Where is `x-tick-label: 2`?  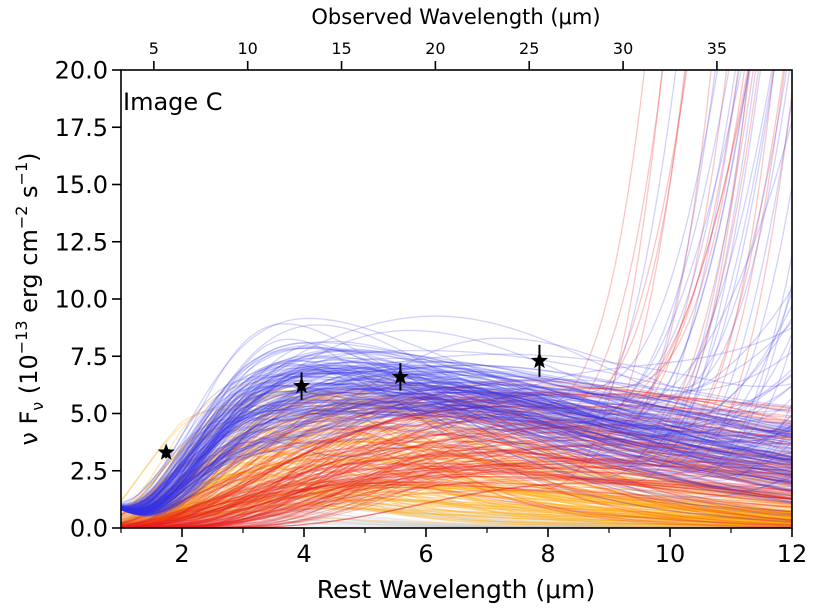
x-tick-label: 2 is located at coordinates (181, 554).